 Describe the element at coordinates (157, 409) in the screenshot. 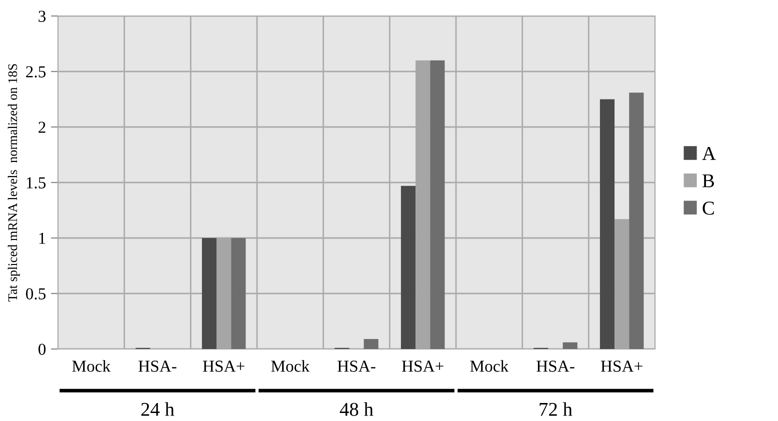

I see `text: 24 h` at that location.